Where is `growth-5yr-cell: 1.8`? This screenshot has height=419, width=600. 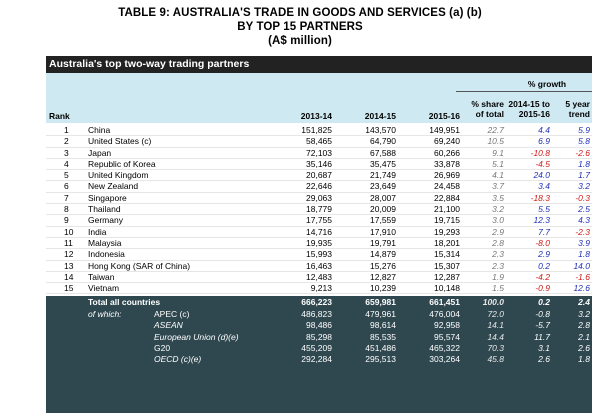
growth-5yr-cell: 1.8 is located at coordinates (584, 254).